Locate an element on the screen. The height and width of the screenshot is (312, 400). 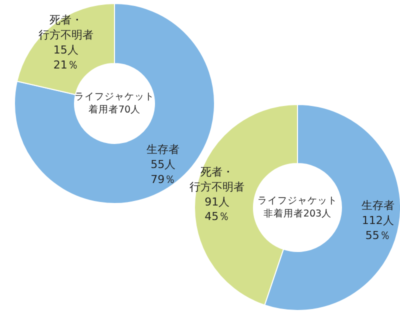
text: ライフジャケット着用者70人 is located at coordinates (114, 103).